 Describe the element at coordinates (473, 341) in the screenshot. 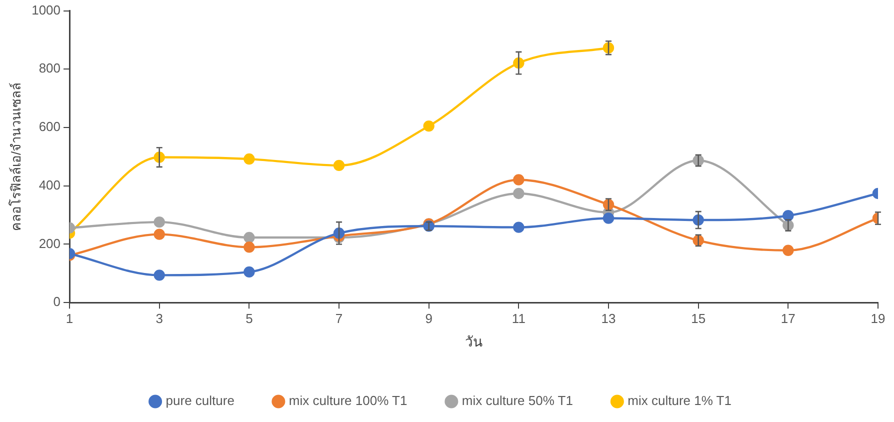

I see `x-axis-title: วัน` at that location.